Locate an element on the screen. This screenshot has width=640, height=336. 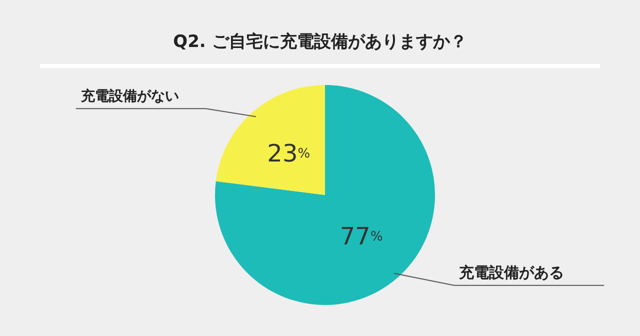
chart-title: Q2. ご自宅に充電設備がありますか？ is located at coordinates (320, 42).